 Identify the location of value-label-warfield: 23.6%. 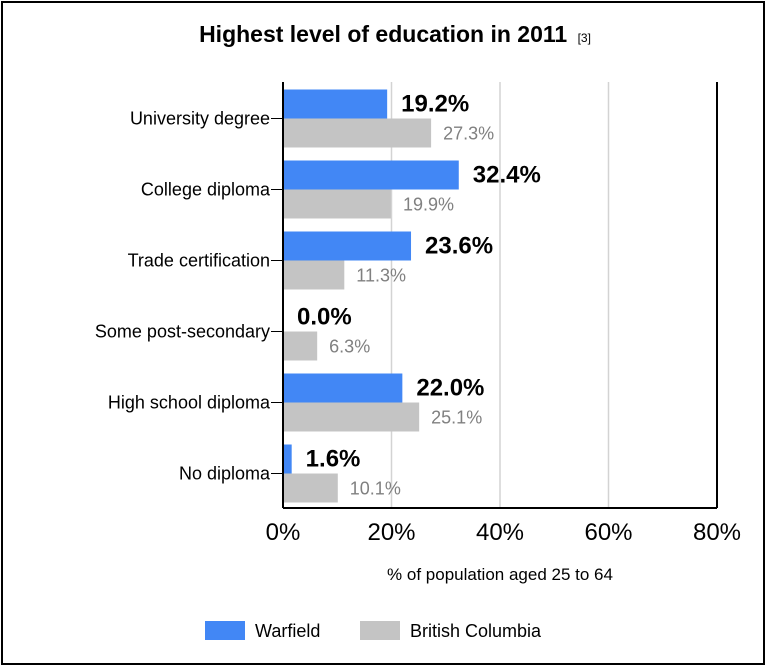
(459, 246).